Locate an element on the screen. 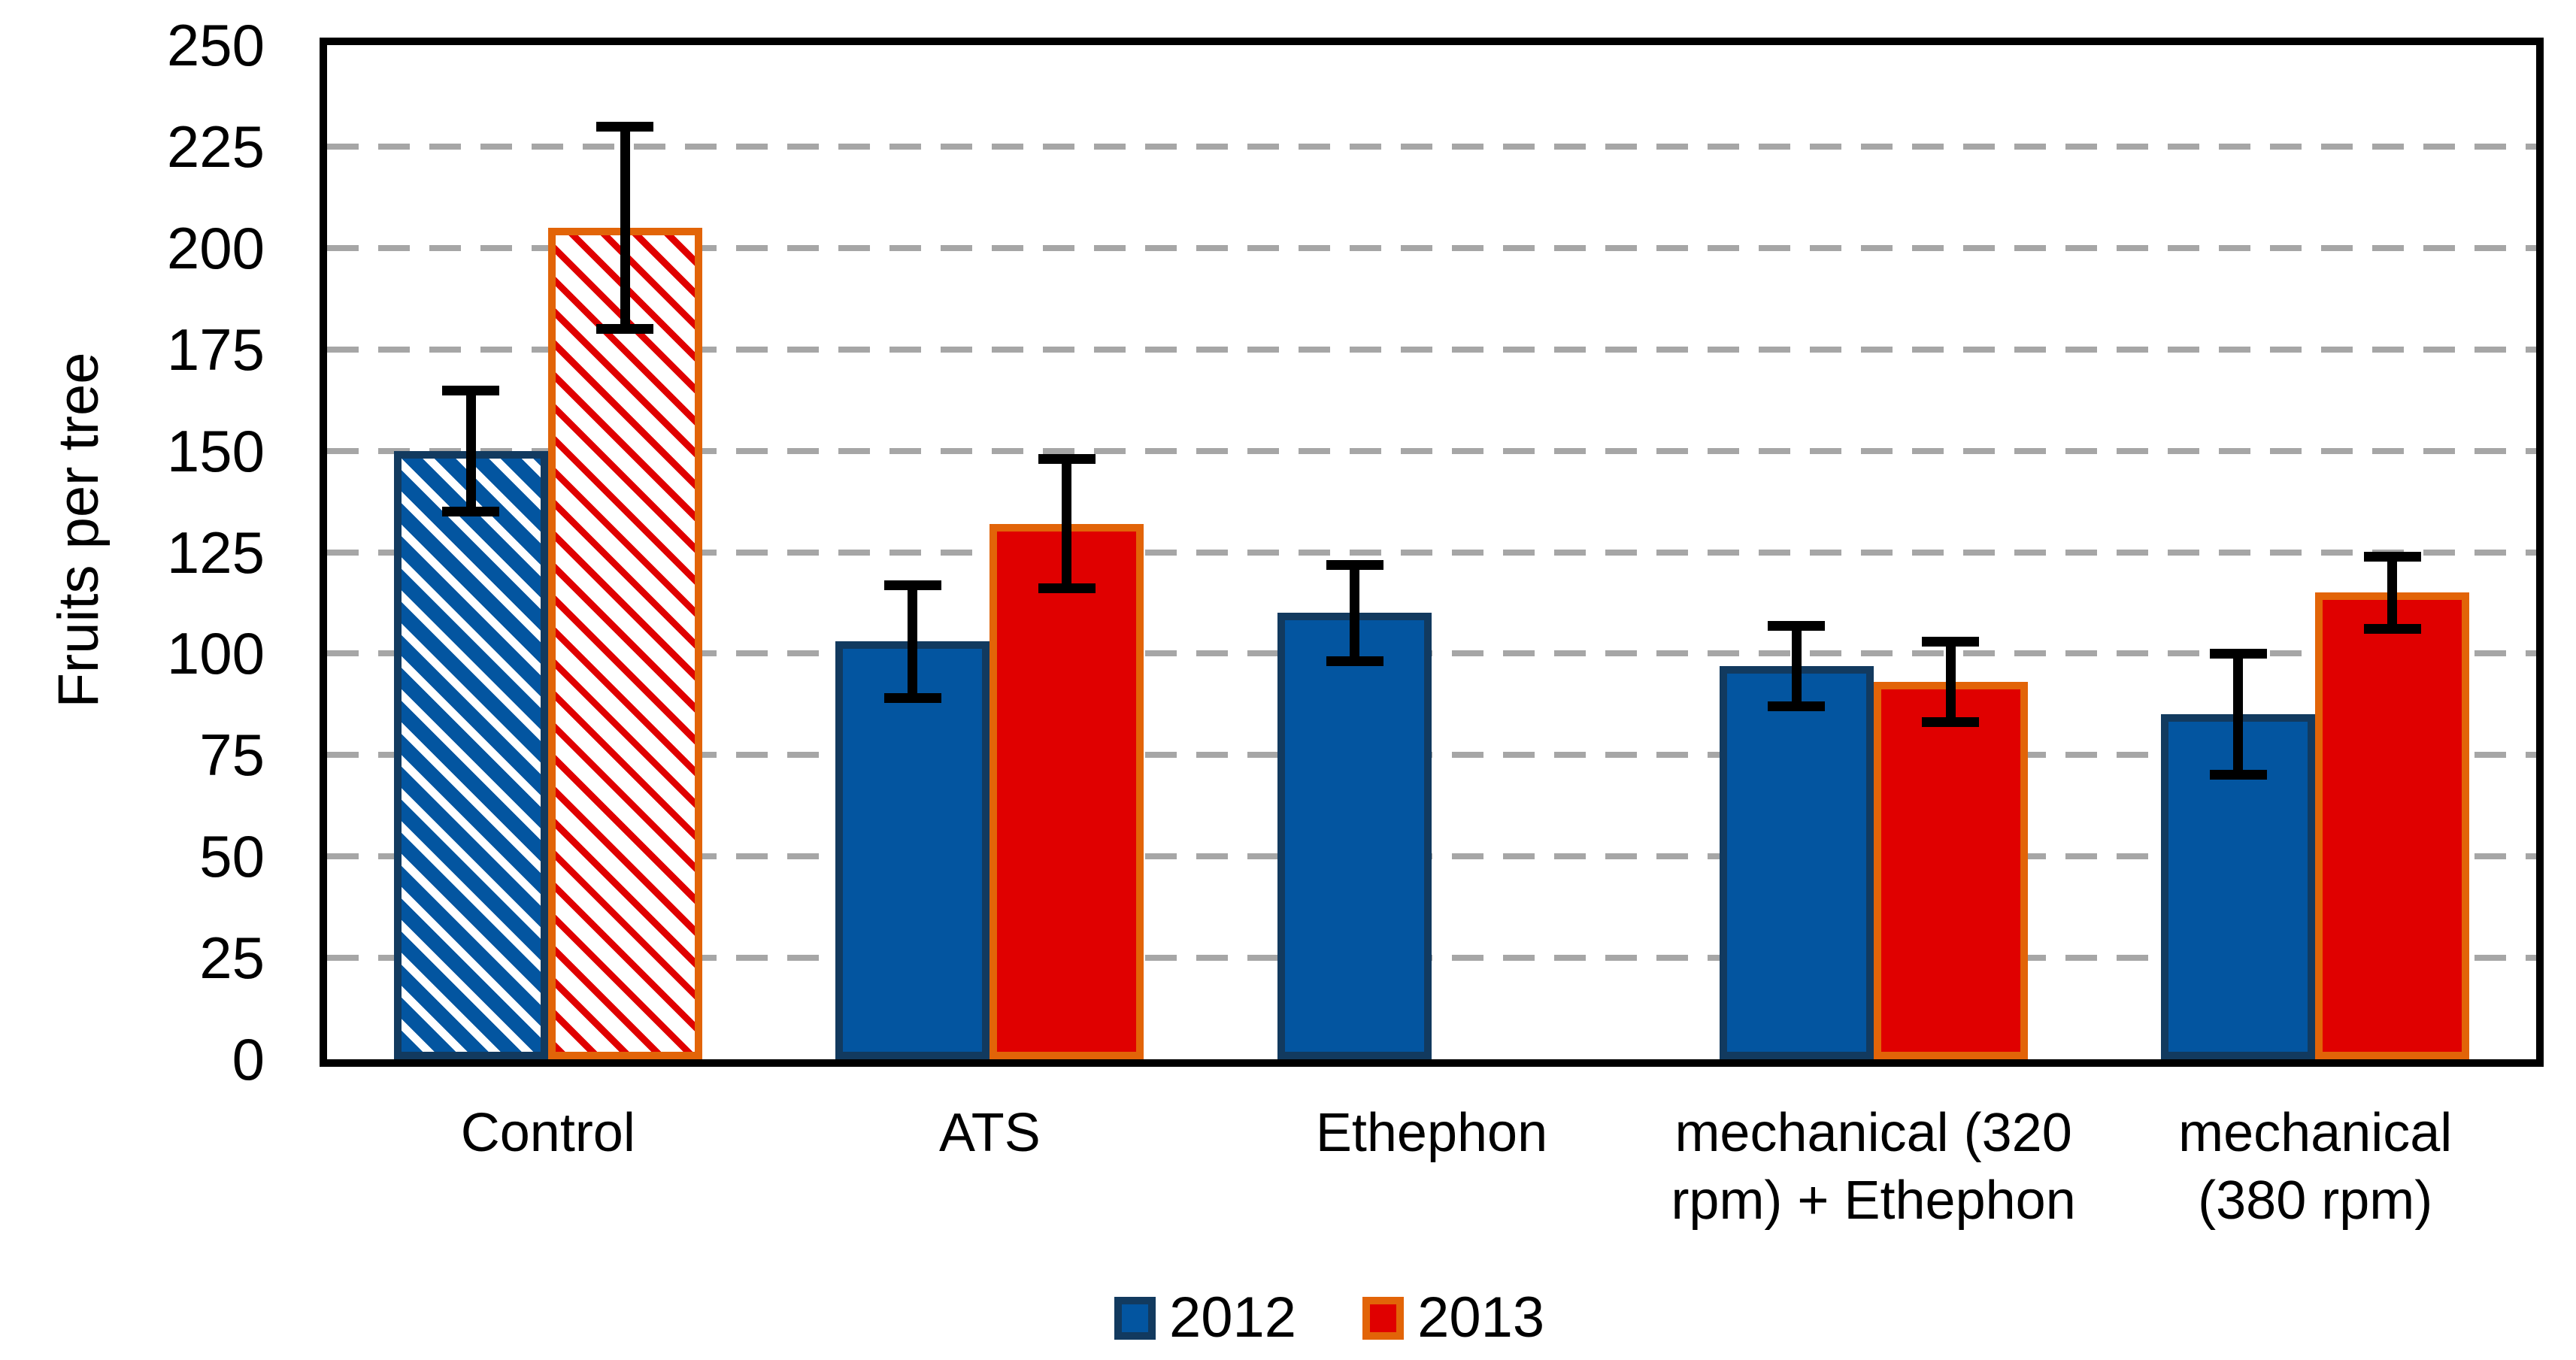 The height and width of the screenshot is (1360, 2576). y-tick-label-225: 225 is located at coordinates (215, 146).